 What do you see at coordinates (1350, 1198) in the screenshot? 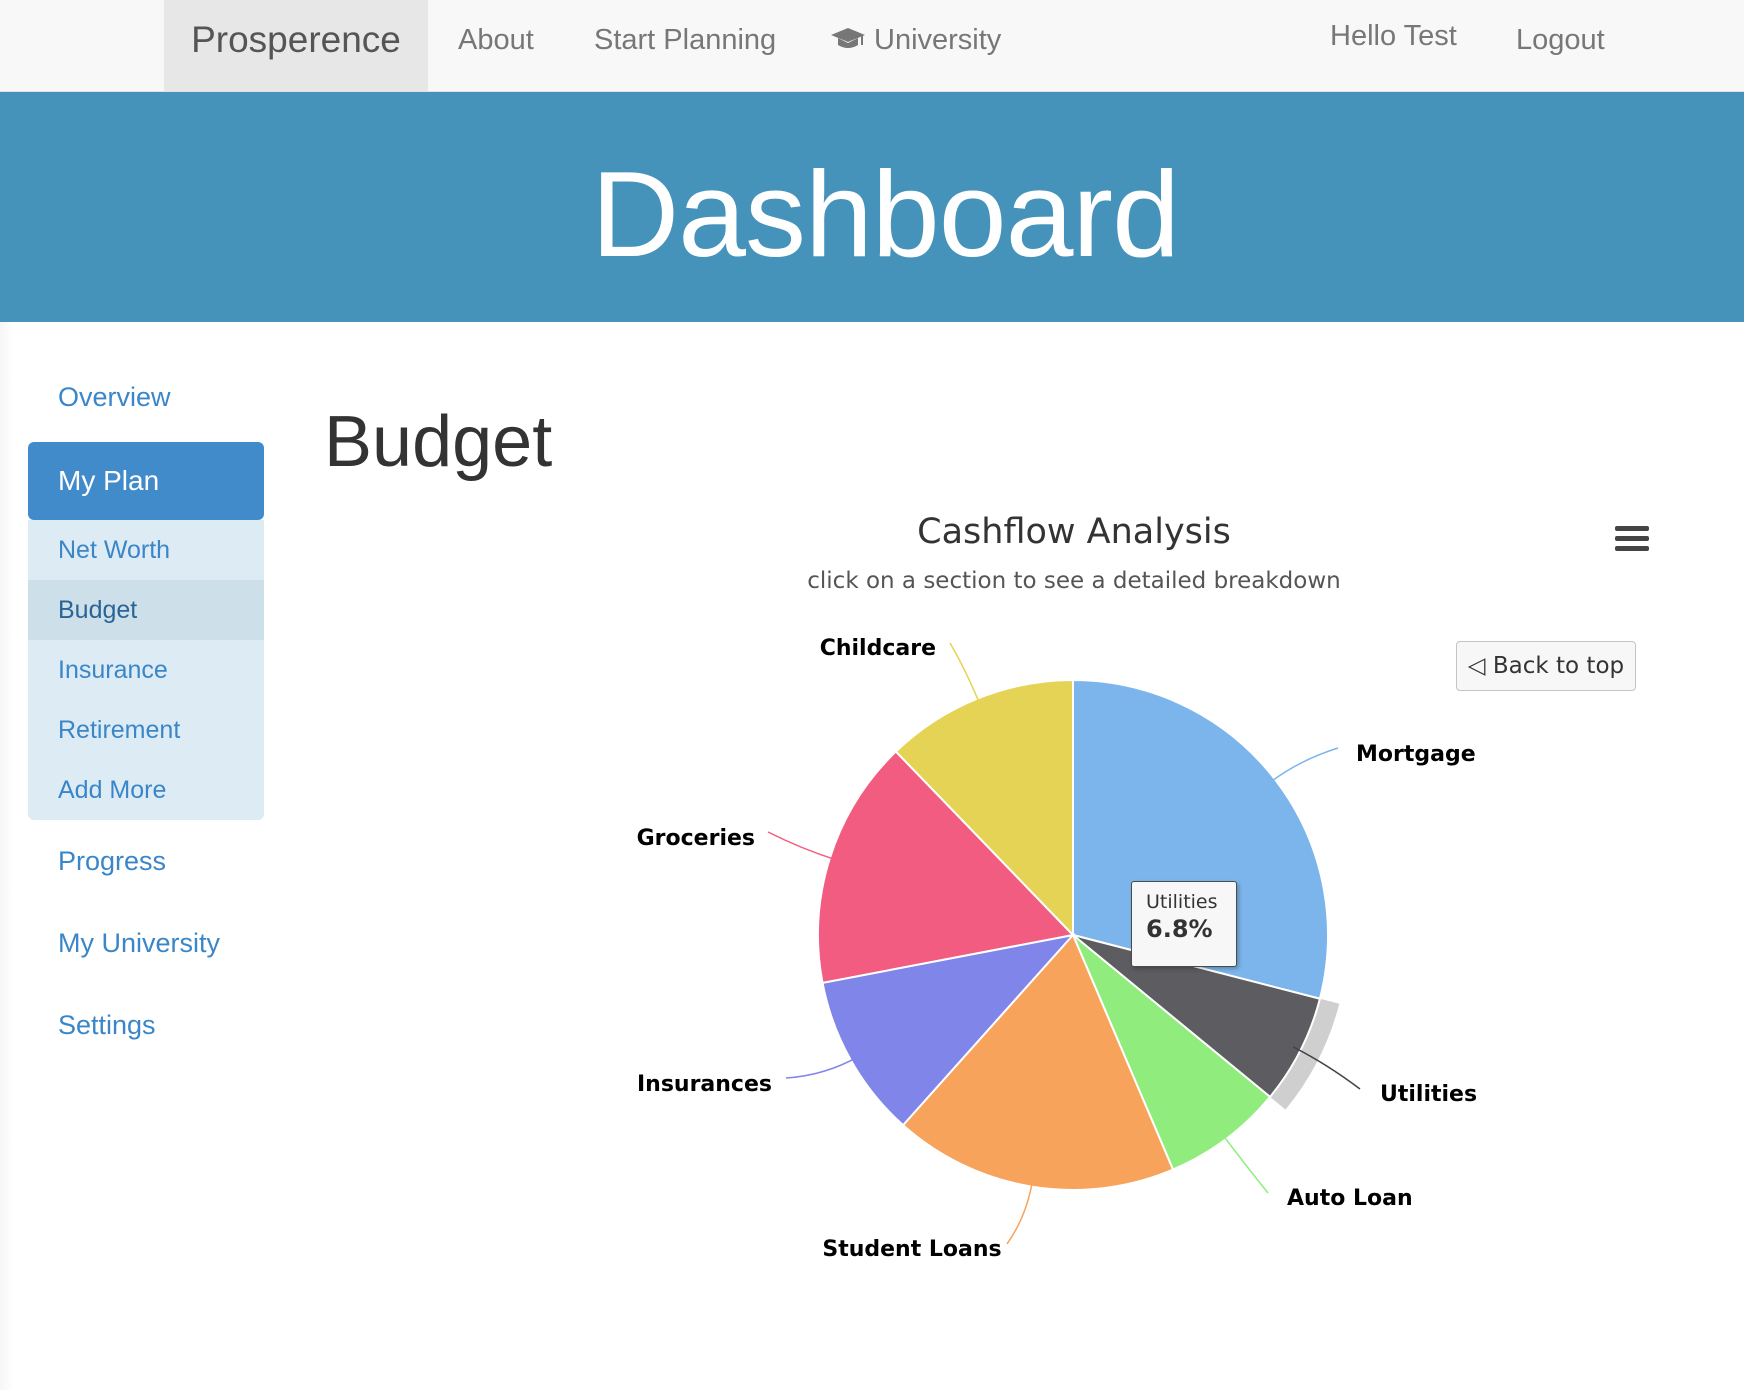
I see `slice-label-auto-loan: Auto Loan` at bounding box center [1350, 1198].